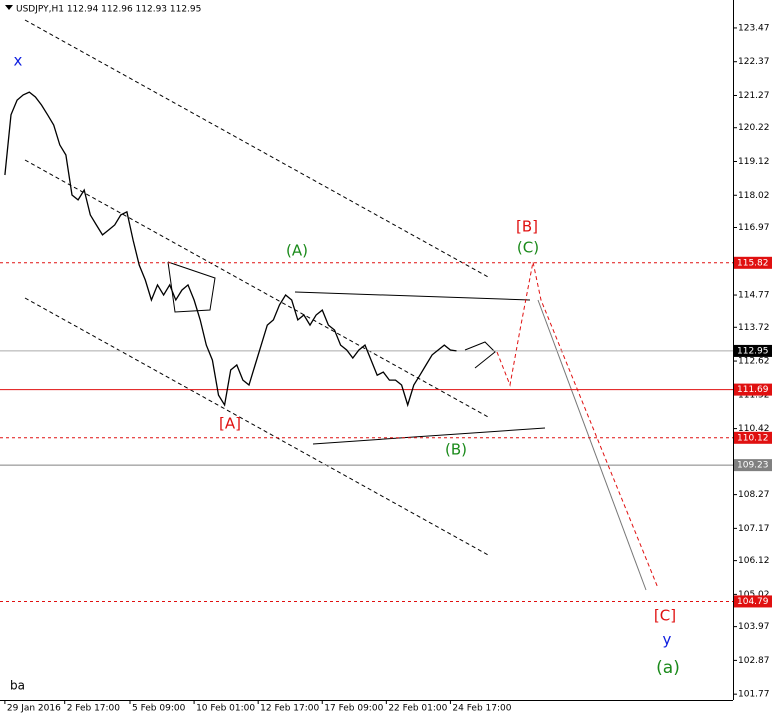 The height and width of the screenshot is (723, 773). I want to click on wave-label: x, so click(18, 61).